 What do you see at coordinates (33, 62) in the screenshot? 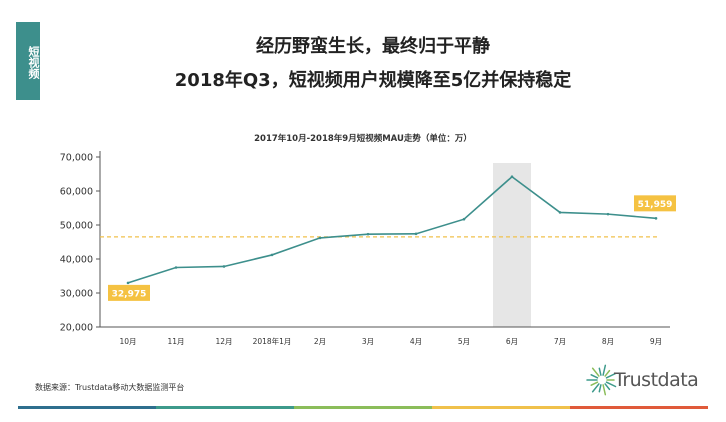
I see `side-tab-label: 短视频` at bounding box center [33, 62].